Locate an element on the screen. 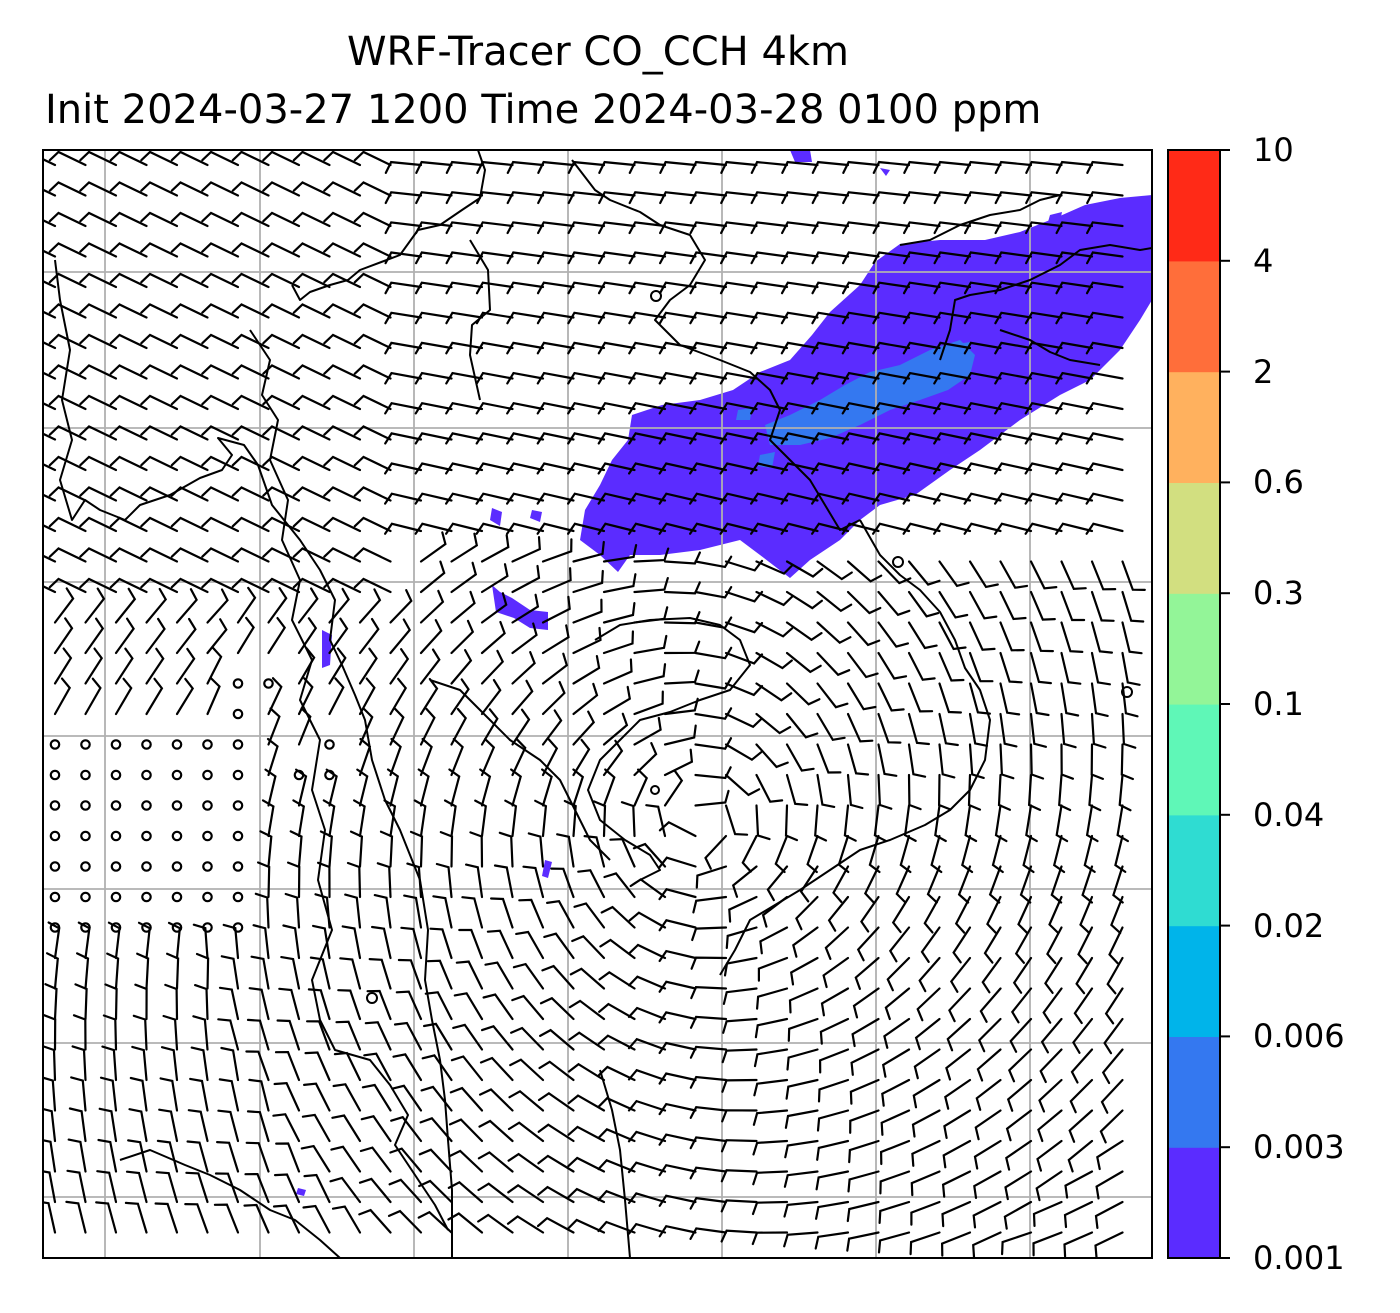 The image size is (1400, 1313). colorbar-tick-label: 0.04 is located at coordinates (1289, 814).